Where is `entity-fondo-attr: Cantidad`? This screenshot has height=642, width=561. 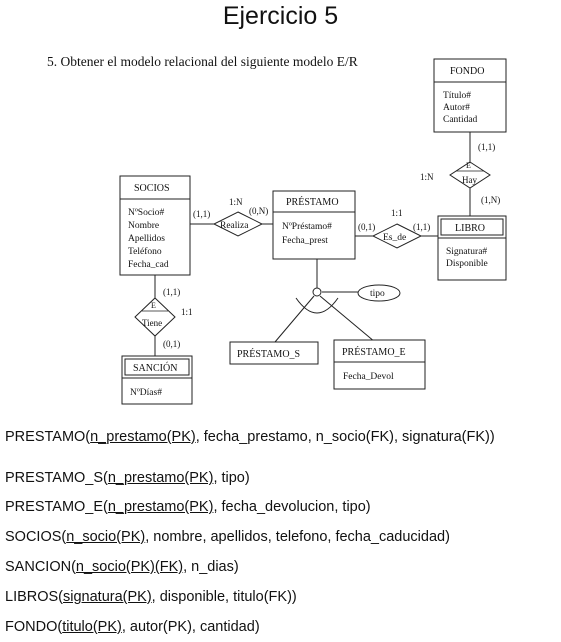
entity-fondo-attr: Cantidad is located at coordinates (460, 120).